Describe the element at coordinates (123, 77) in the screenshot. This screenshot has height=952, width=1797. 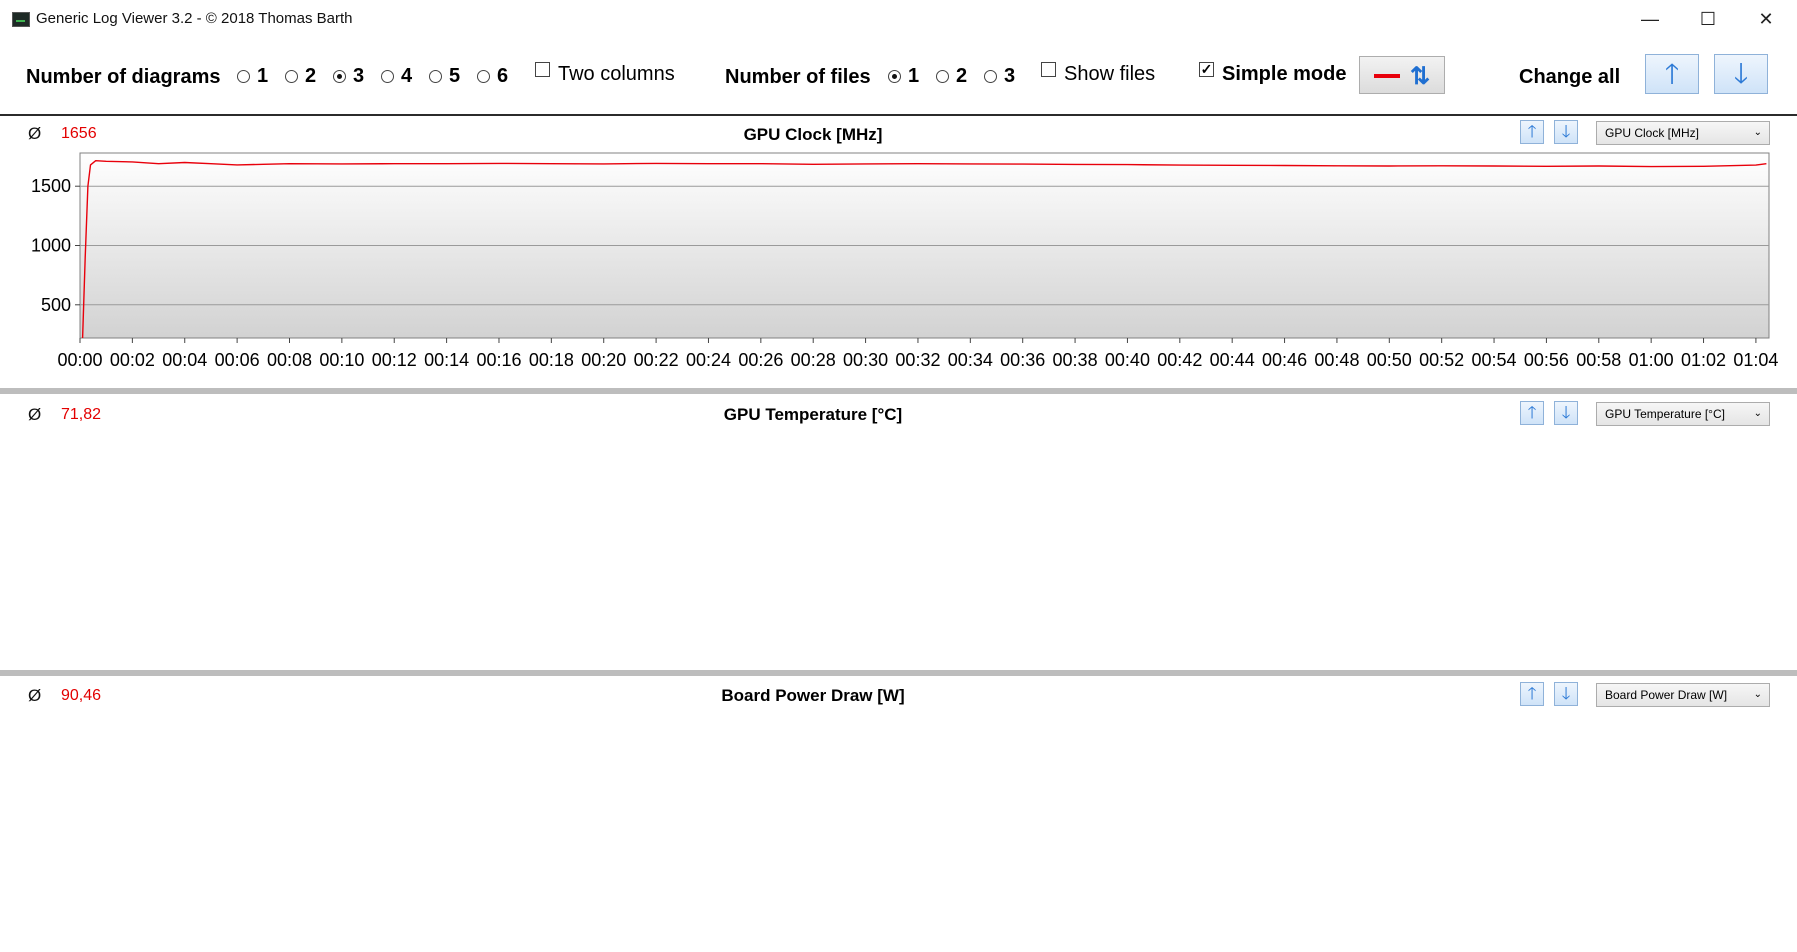
I see `number-of-diagrams-label: Number of diagrams` at that location.